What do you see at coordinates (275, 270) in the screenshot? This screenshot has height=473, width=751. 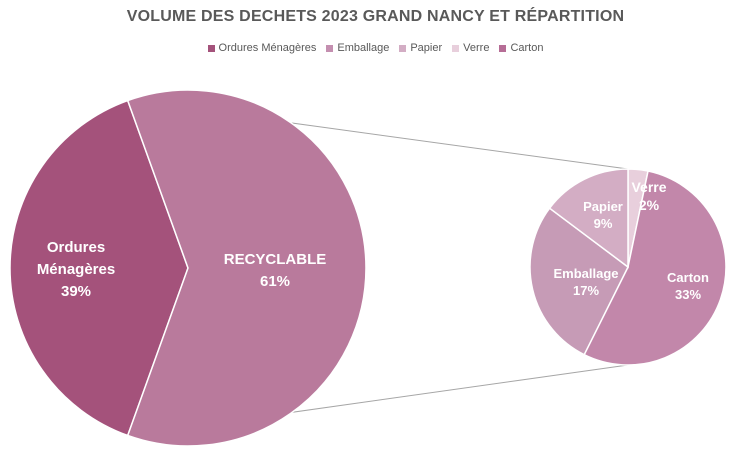 I see `label-recyclable: RECYCLABLE 61%` at bounding box center [275, 270].